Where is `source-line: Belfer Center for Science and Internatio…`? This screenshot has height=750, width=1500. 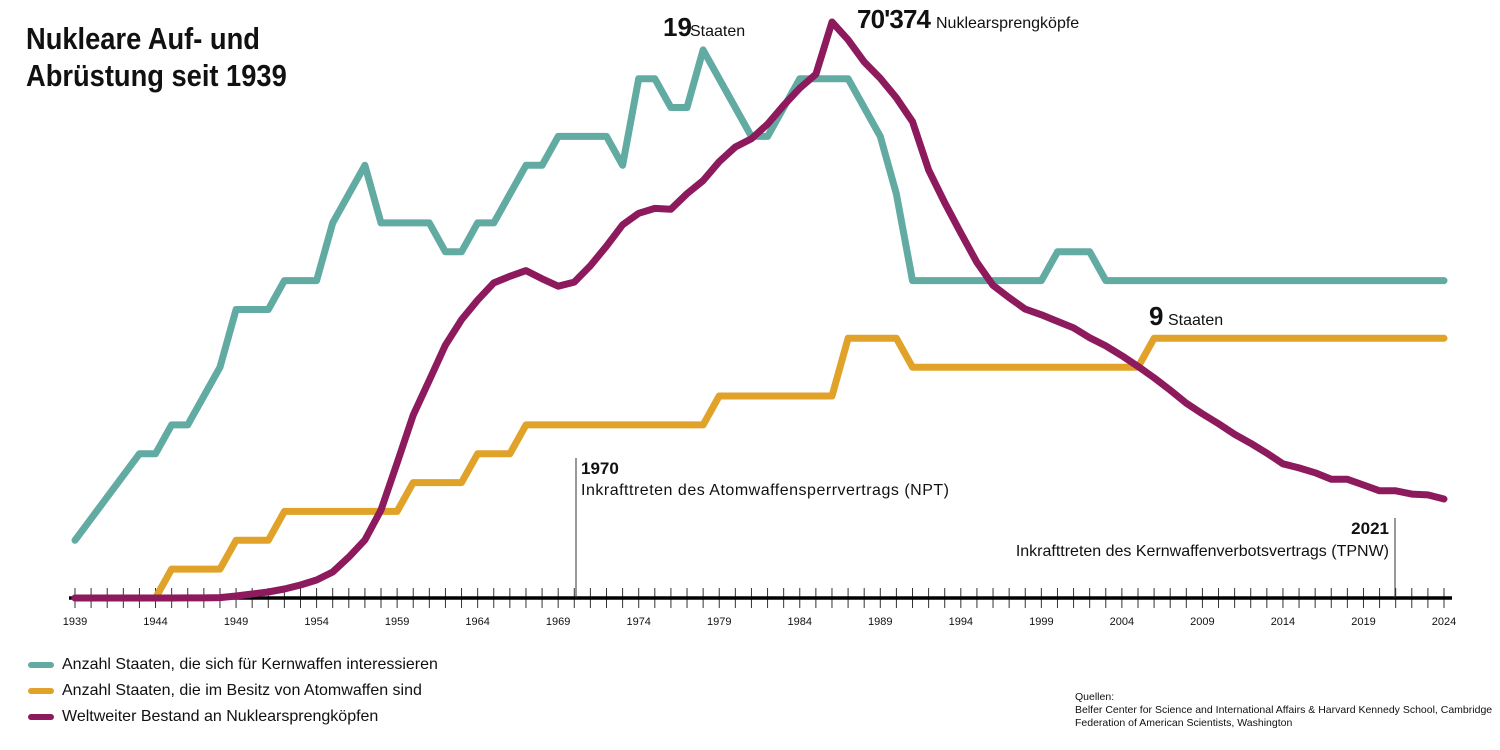 source-line: Belfer Center for Science and Internatio… is located at coordinates (1284, 710).